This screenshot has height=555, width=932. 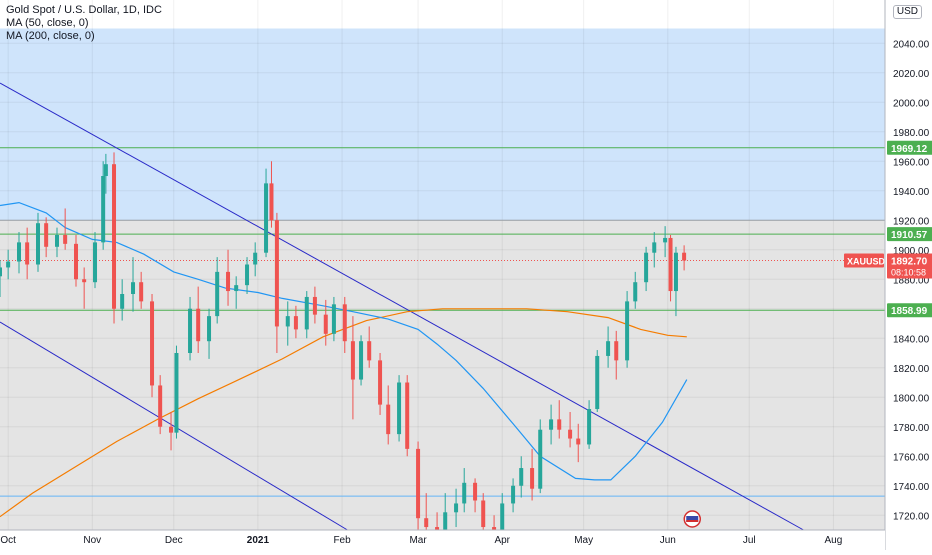 What do you see at coordinates (502, 540) in the screenshot?
I see `time-label-6: Apr` at bounding box center [502, 540].